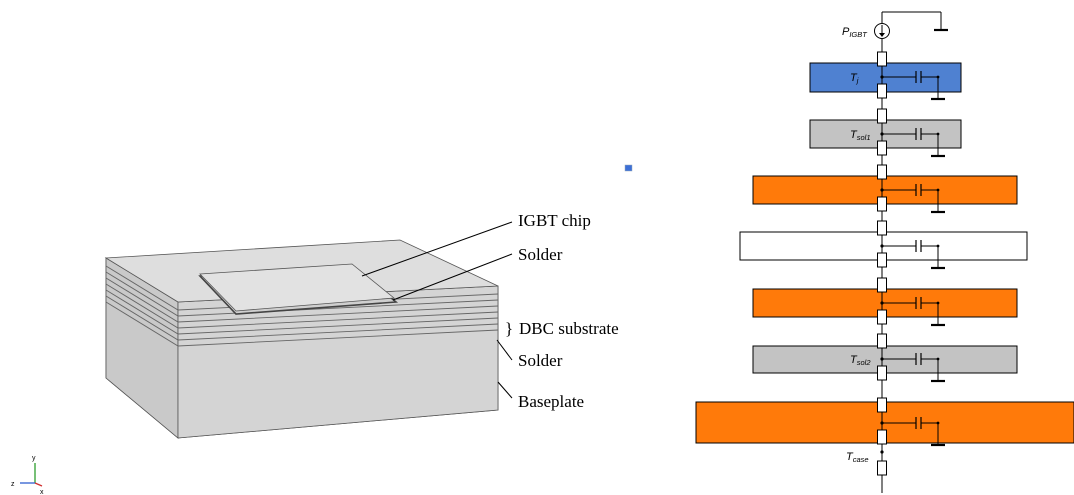 This screenshot has width=1074, height=495. I want to click on label-igbt-chip: IGBT chip, so click(554, 220).